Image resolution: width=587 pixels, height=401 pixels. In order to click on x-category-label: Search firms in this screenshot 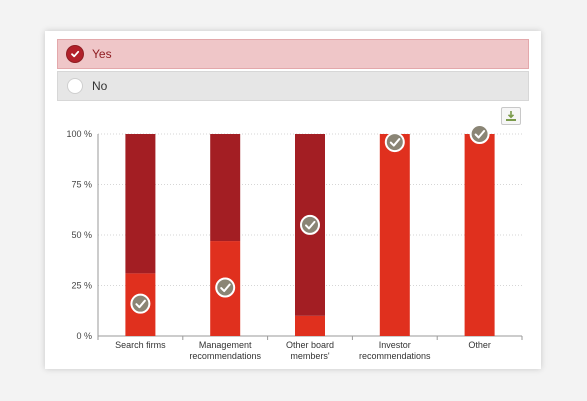, I will do `click(140, 345)`.